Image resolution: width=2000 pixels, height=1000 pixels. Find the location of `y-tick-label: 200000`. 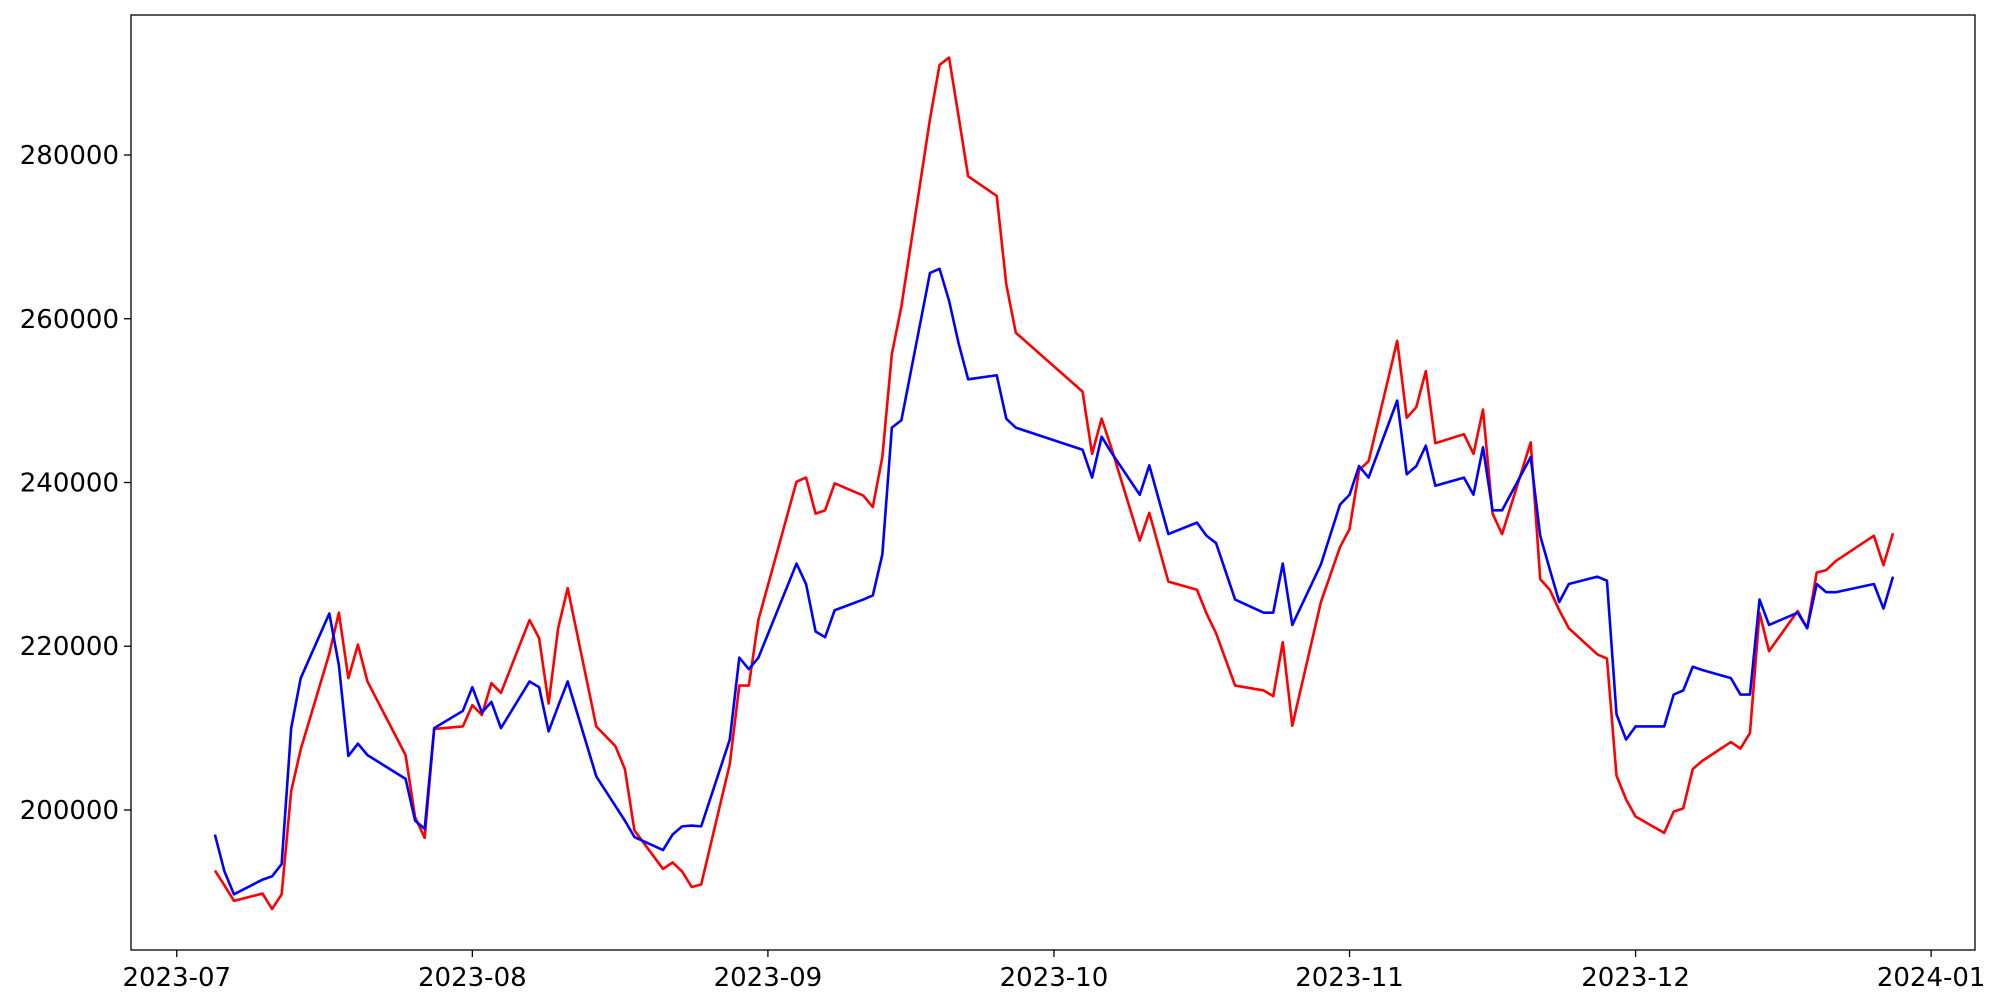

y-tick-label: 200000 is located at coordinates (69, 811).